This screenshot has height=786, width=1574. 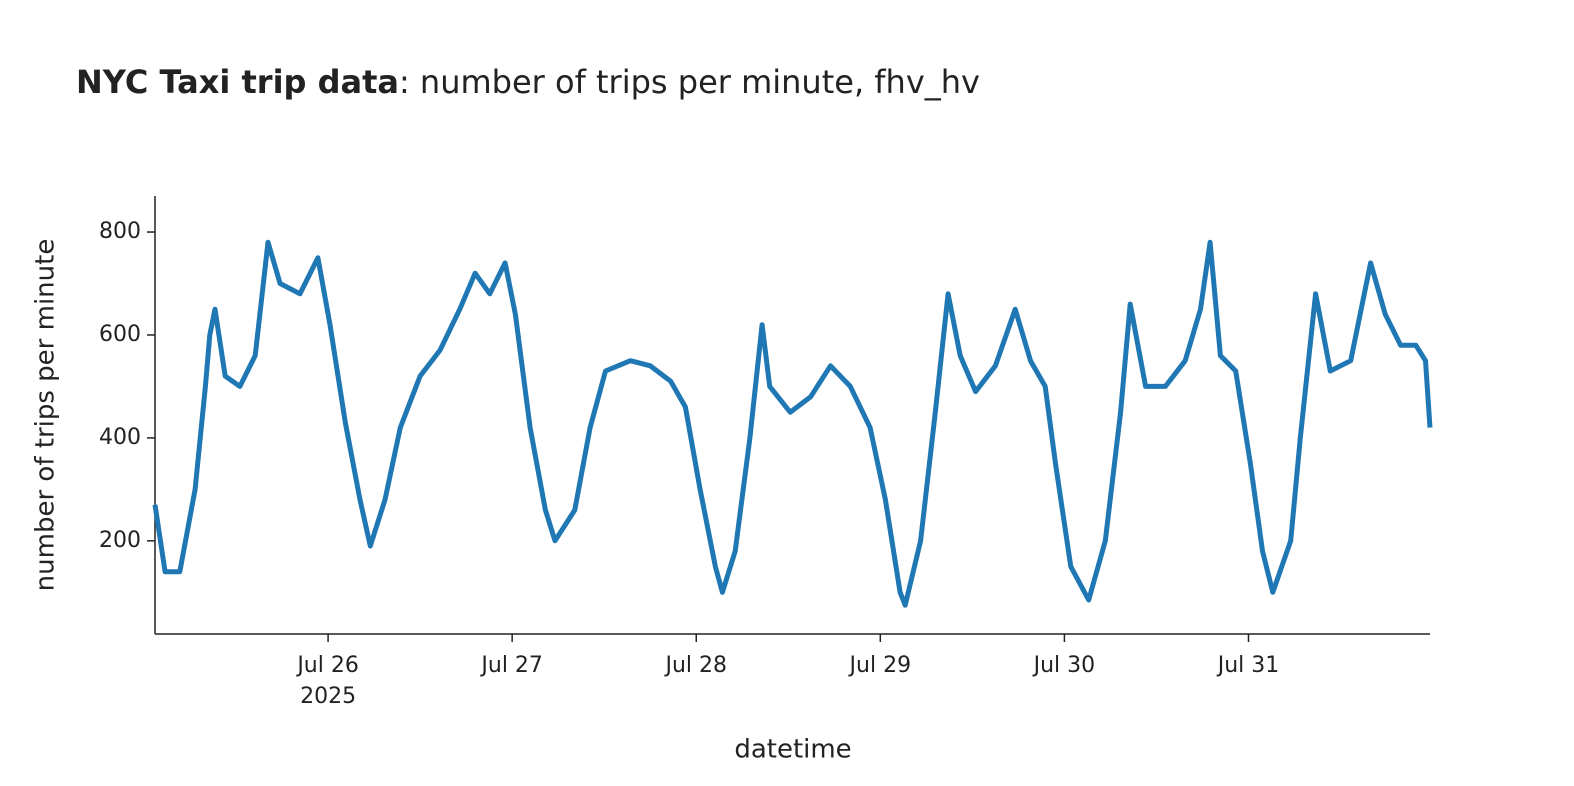 What do you see at coordinates (237, 82) in the screenshot?
I see `title-bold: NYC Taxi trip data` at bounding box center [237, 82].